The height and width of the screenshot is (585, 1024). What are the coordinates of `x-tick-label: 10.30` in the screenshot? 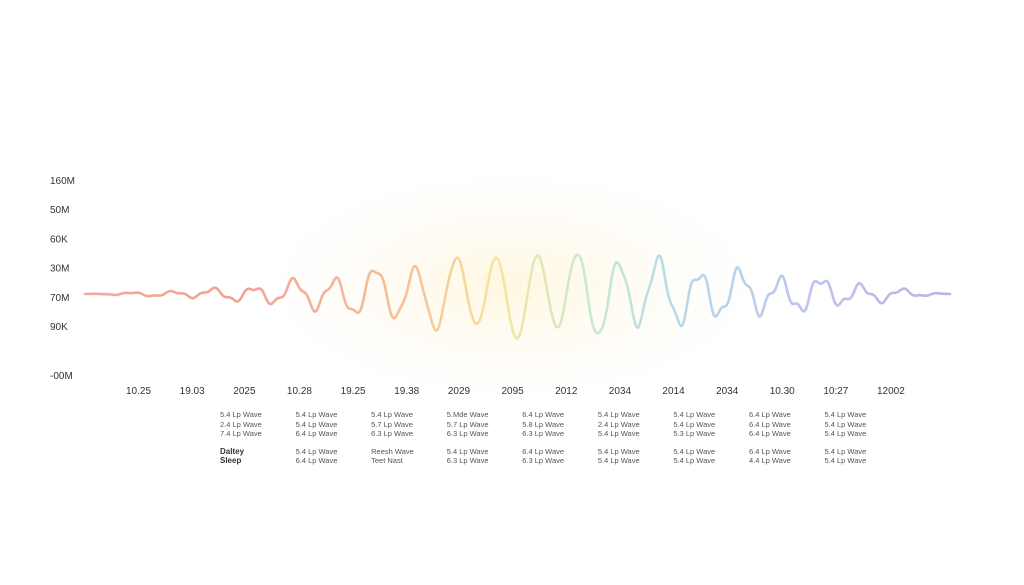 It's located at (782, 391).